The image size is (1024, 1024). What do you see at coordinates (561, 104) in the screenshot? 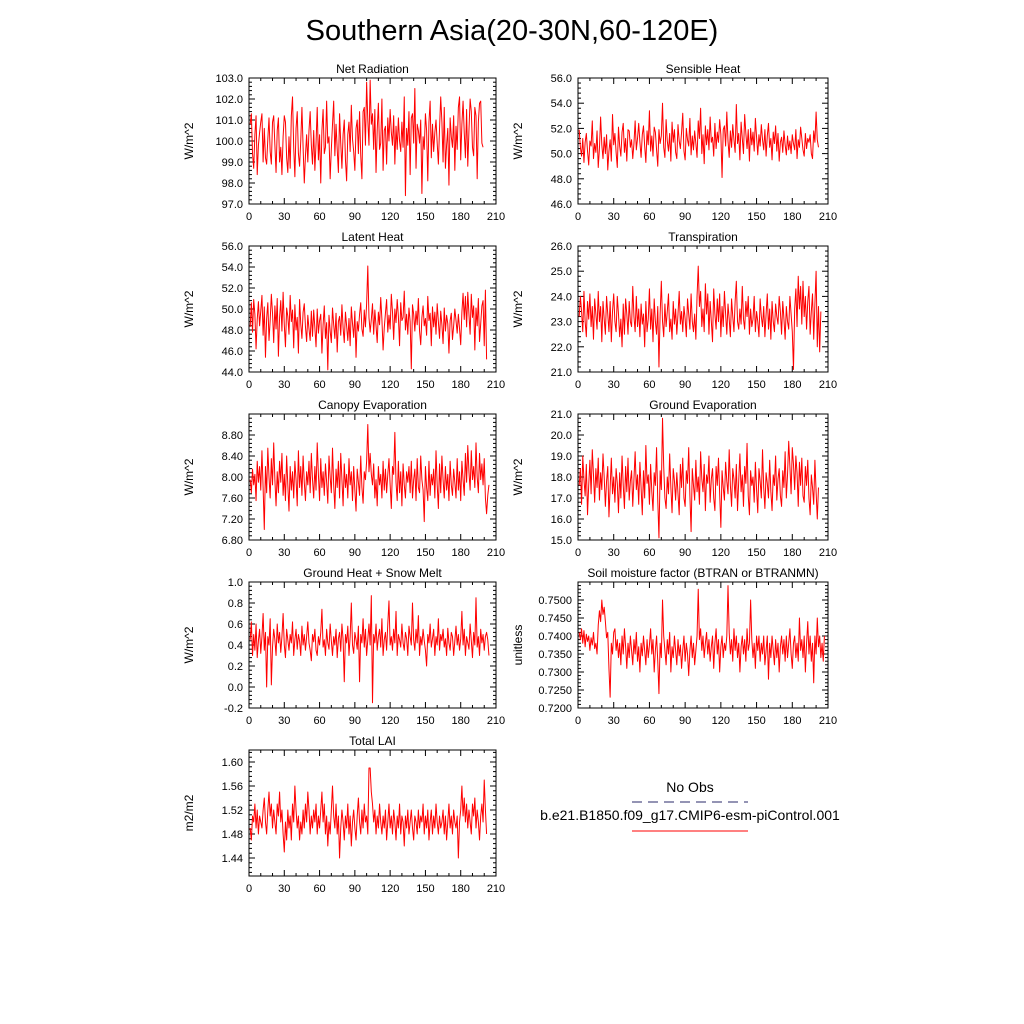
I see `y-tick-label: 54.0` at bounding box center [561, 104].